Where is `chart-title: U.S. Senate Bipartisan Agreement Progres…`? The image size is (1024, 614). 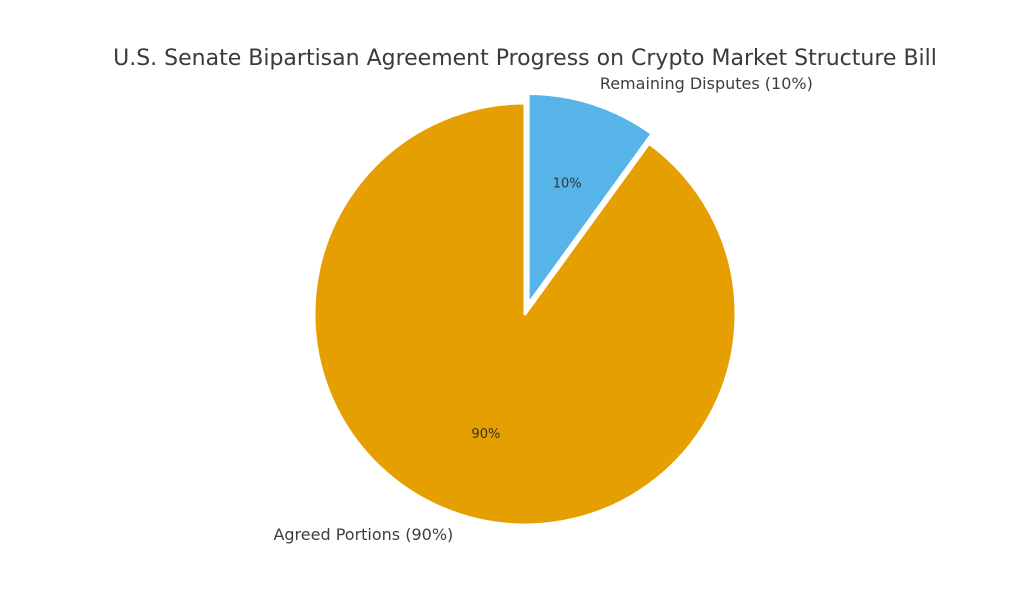 chart-title: U.S. Senate Bipartisan Agreement Progres… is located at coordinates (525, 58).